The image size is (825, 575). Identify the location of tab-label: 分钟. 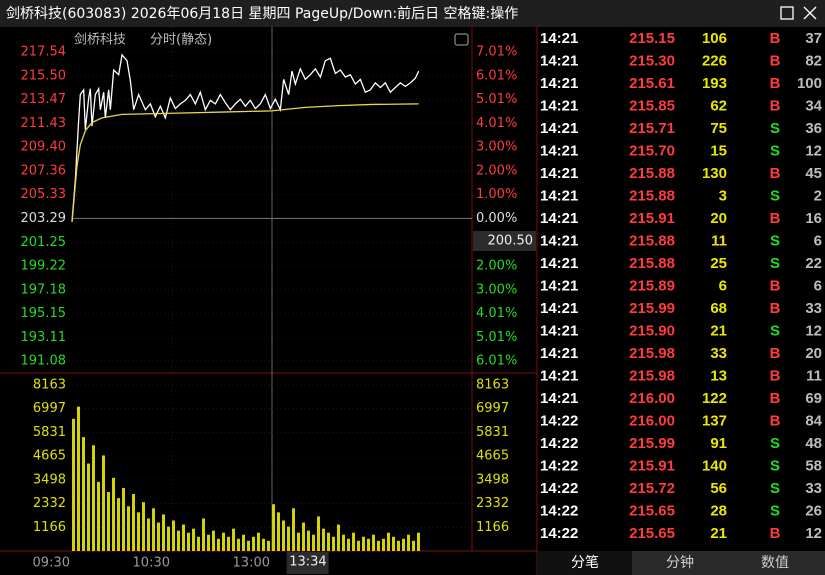
(680, 562).